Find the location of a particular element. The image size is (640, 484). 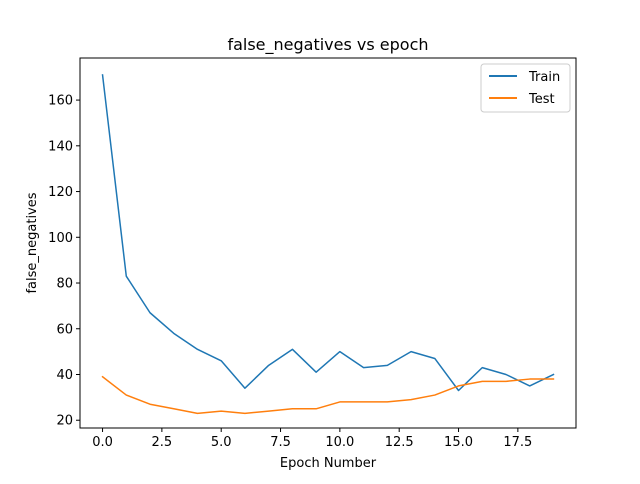

x-tick-label: 17.5 is located at coordinates (517, 442).